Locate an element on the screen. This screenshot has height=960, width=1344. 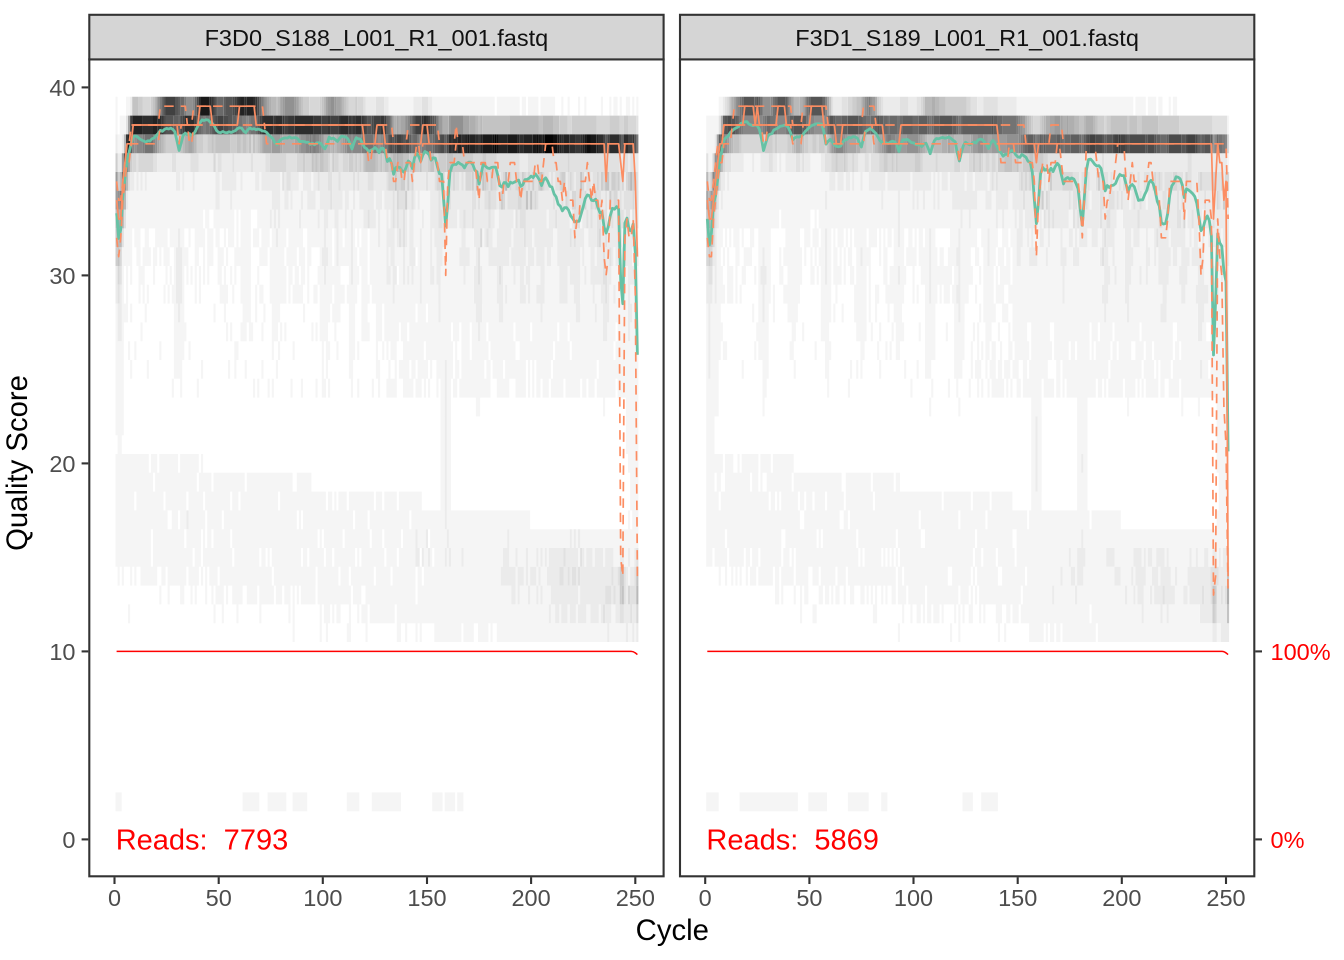
svg-text: Quality Score is located at coordinates (17, 463).